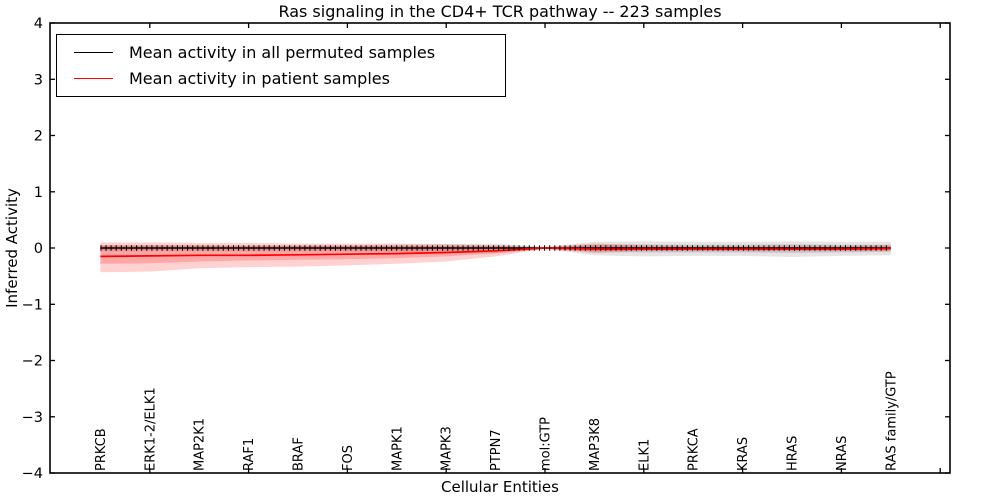 Image resolution: width=1000 pixels, height=500 pixels. Describe the element at coordinates (891, 421) in the screenshot. I see `x-tick-label: RAS family/GTP` at that location.